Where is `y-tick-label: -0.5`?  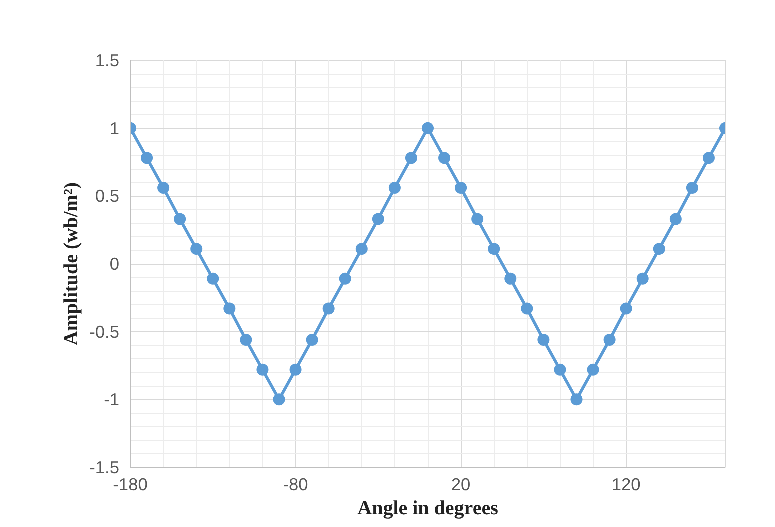
y-tick-label: -0.5 is located at coordinates (105, 332).